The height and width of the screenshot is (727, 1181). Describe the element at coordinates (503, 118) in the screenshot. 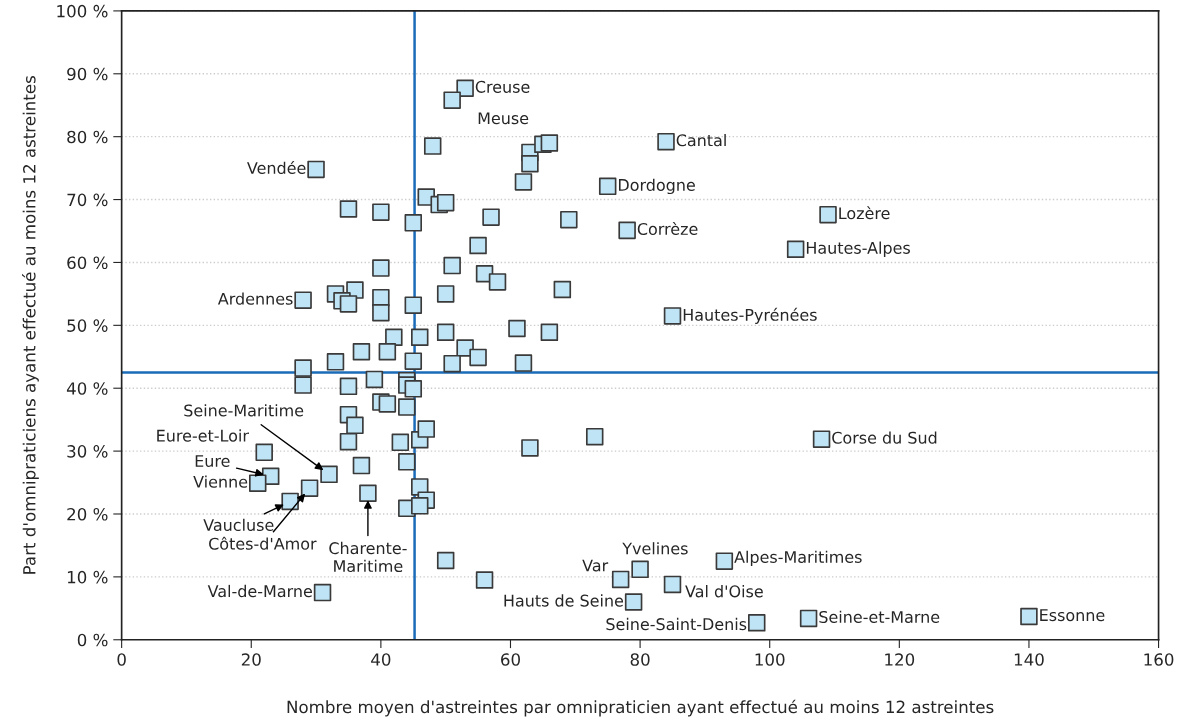

I see `annotation: Meuse` at that location.